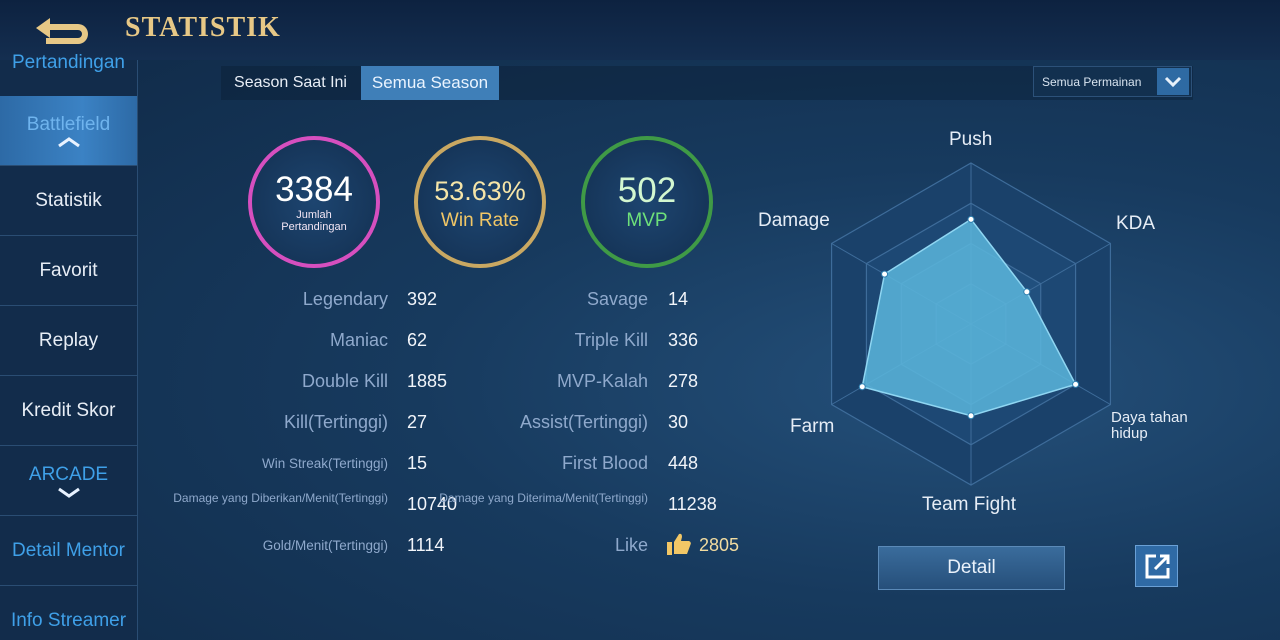 This screenshot has height=640, width=1280. I want to click on stat-label: MVP-Kalah, so click(602, 381).